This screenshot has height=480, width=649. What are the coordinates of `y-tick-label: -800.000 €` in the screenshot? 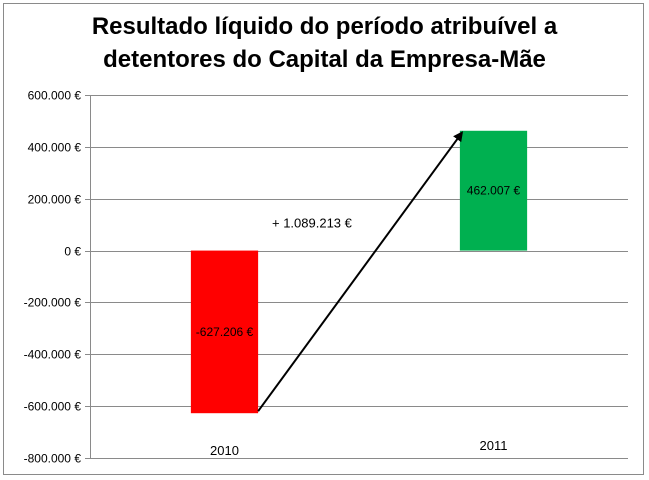 It's located at (53, 459).